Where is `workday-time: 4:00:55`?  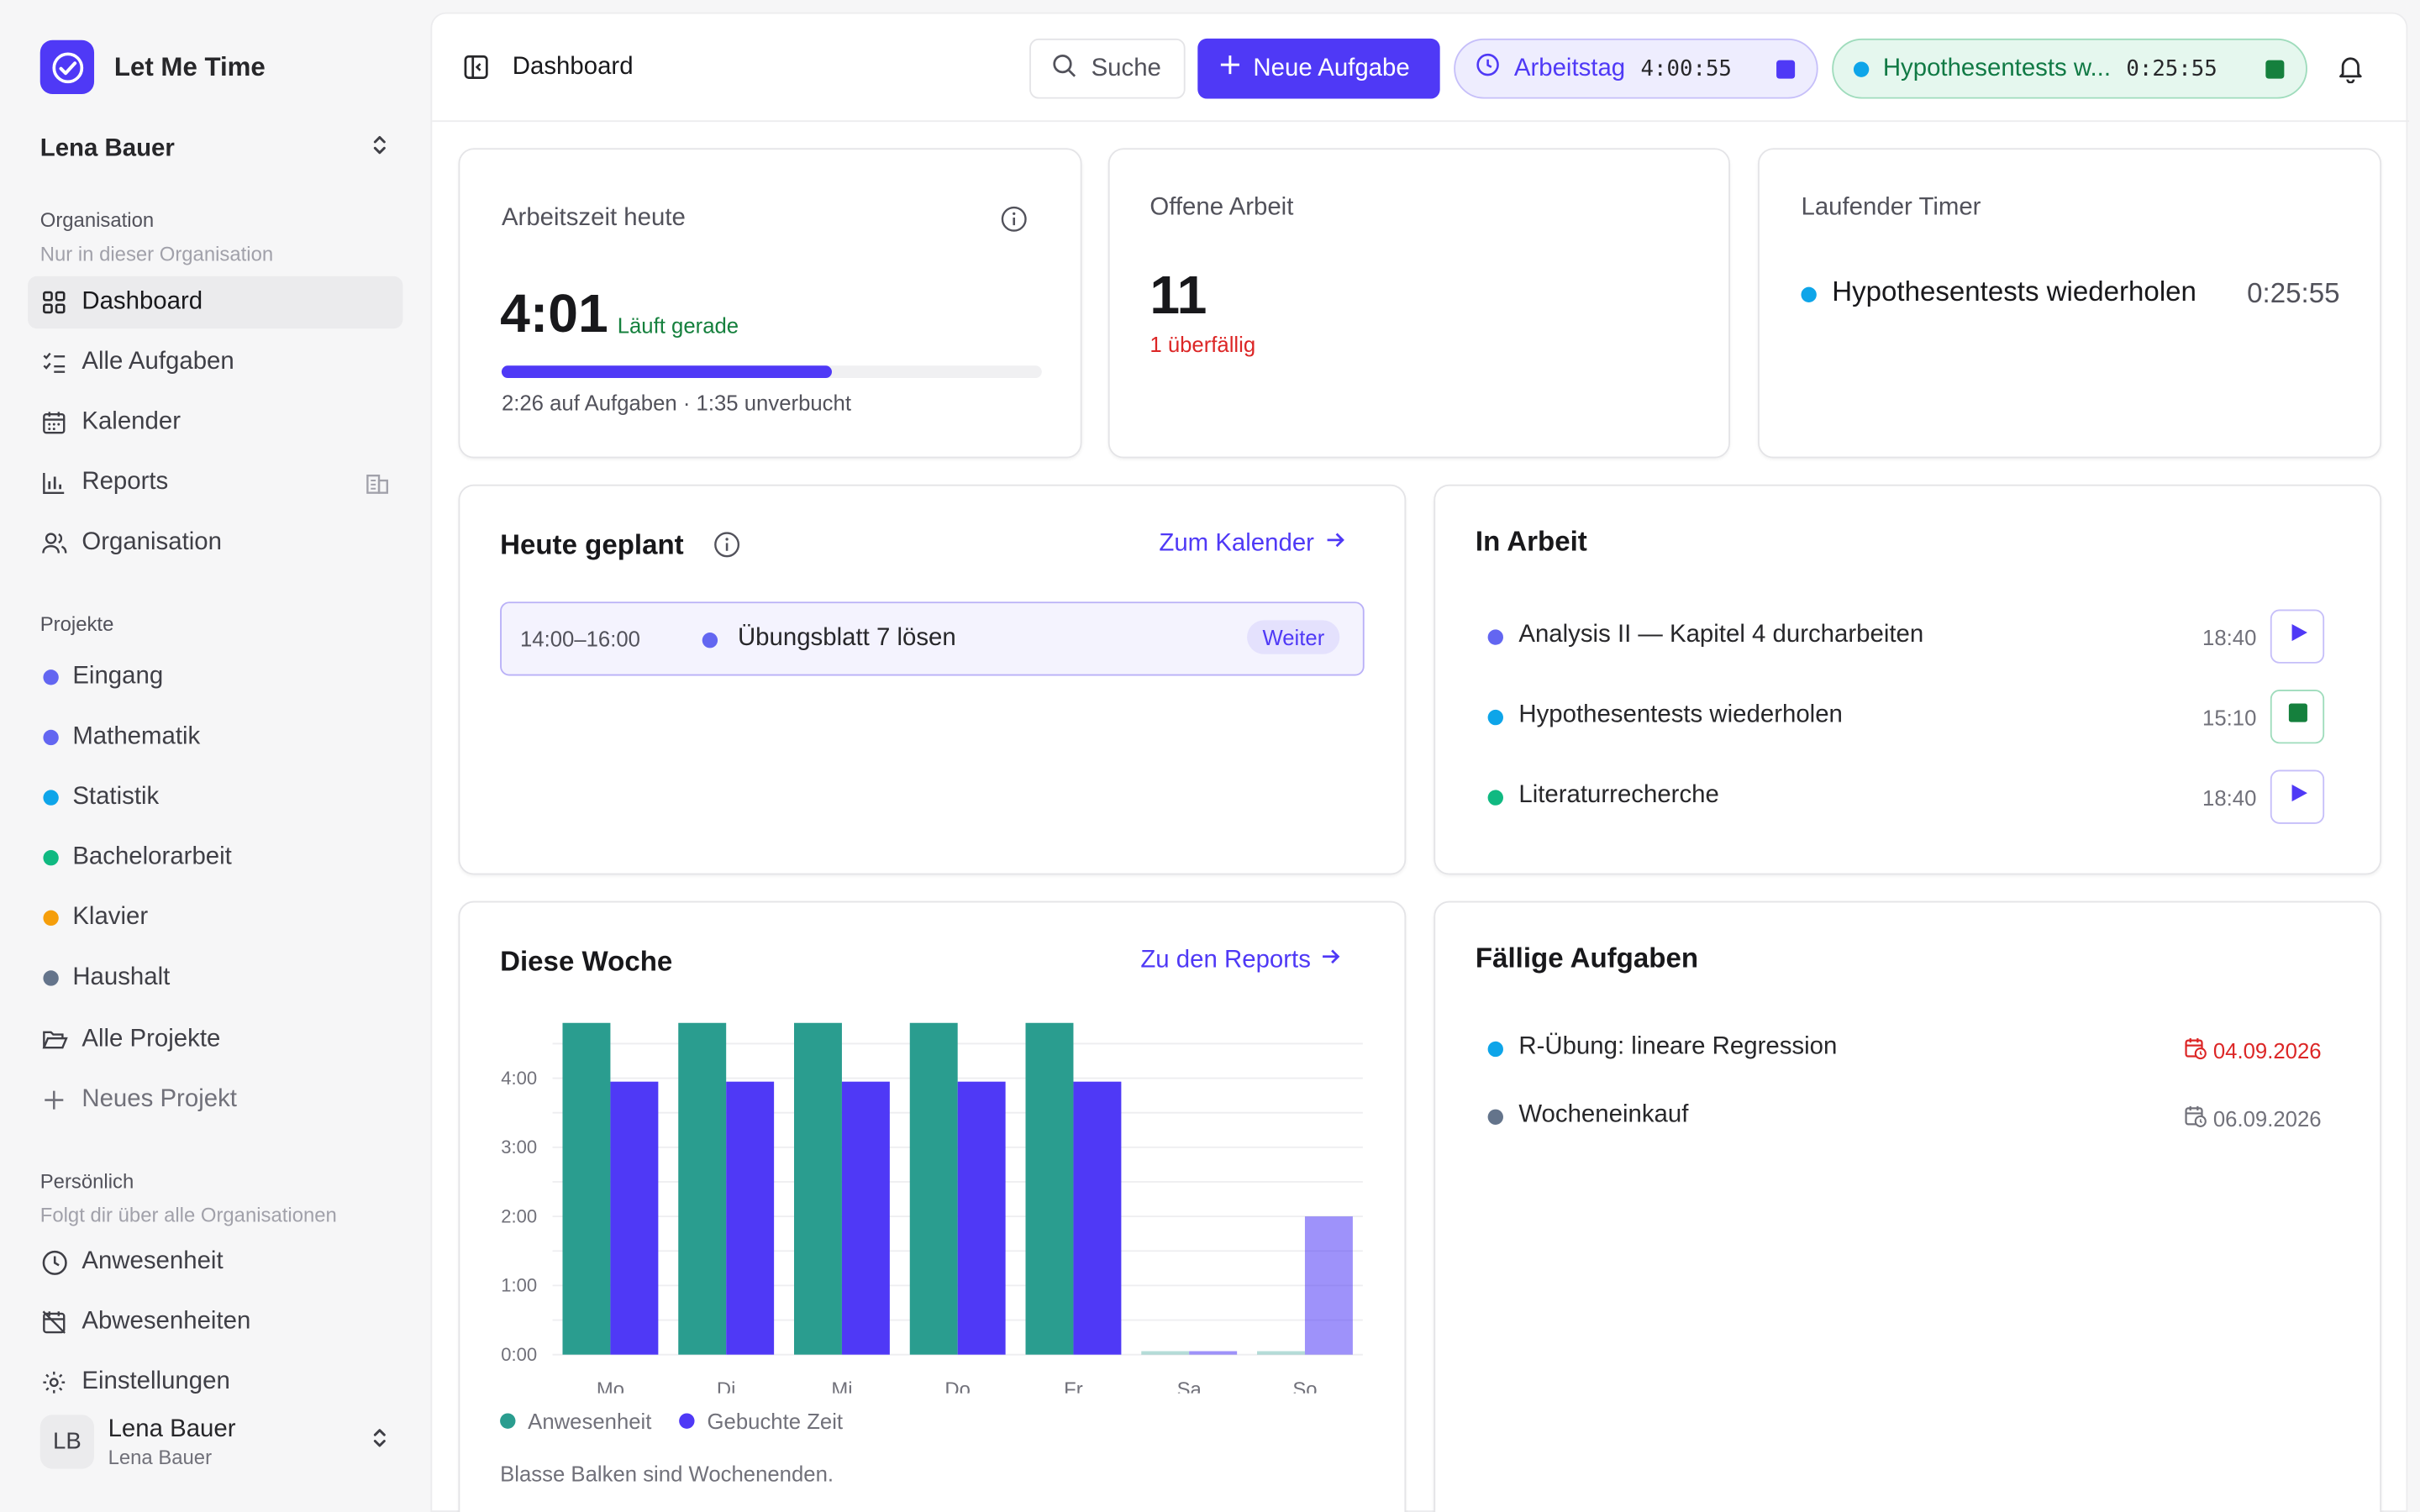 workday-time: 4:00:55 is located at coordinates (1686, 68).